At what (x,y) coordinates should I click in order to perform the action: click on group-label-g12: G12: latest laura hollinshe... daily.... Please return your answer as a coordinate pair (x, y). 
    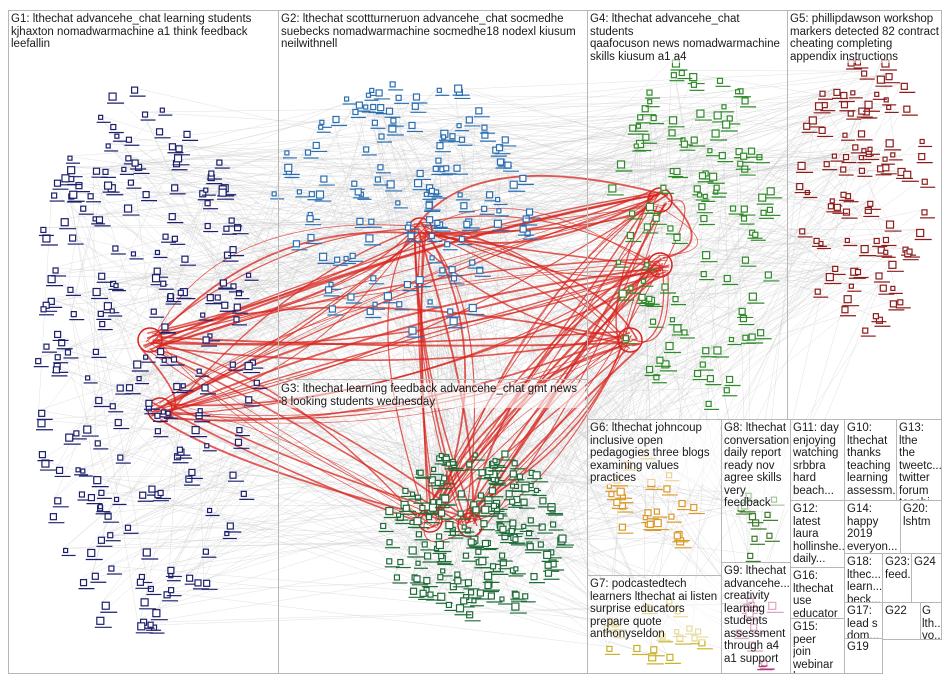
    Looking at the image, I should click on (818, 535).